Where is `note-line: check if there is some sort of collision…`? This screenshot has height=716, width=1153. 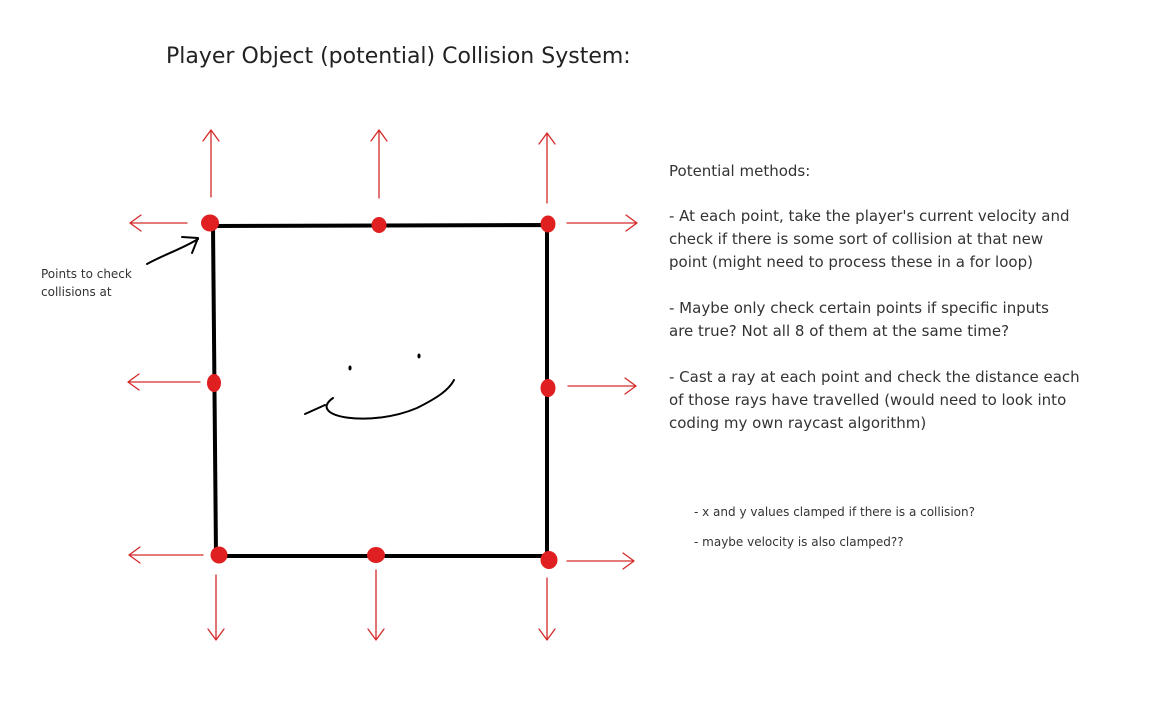
note-line: check if there is some sort of collision… is located at coordinates (856, 239).